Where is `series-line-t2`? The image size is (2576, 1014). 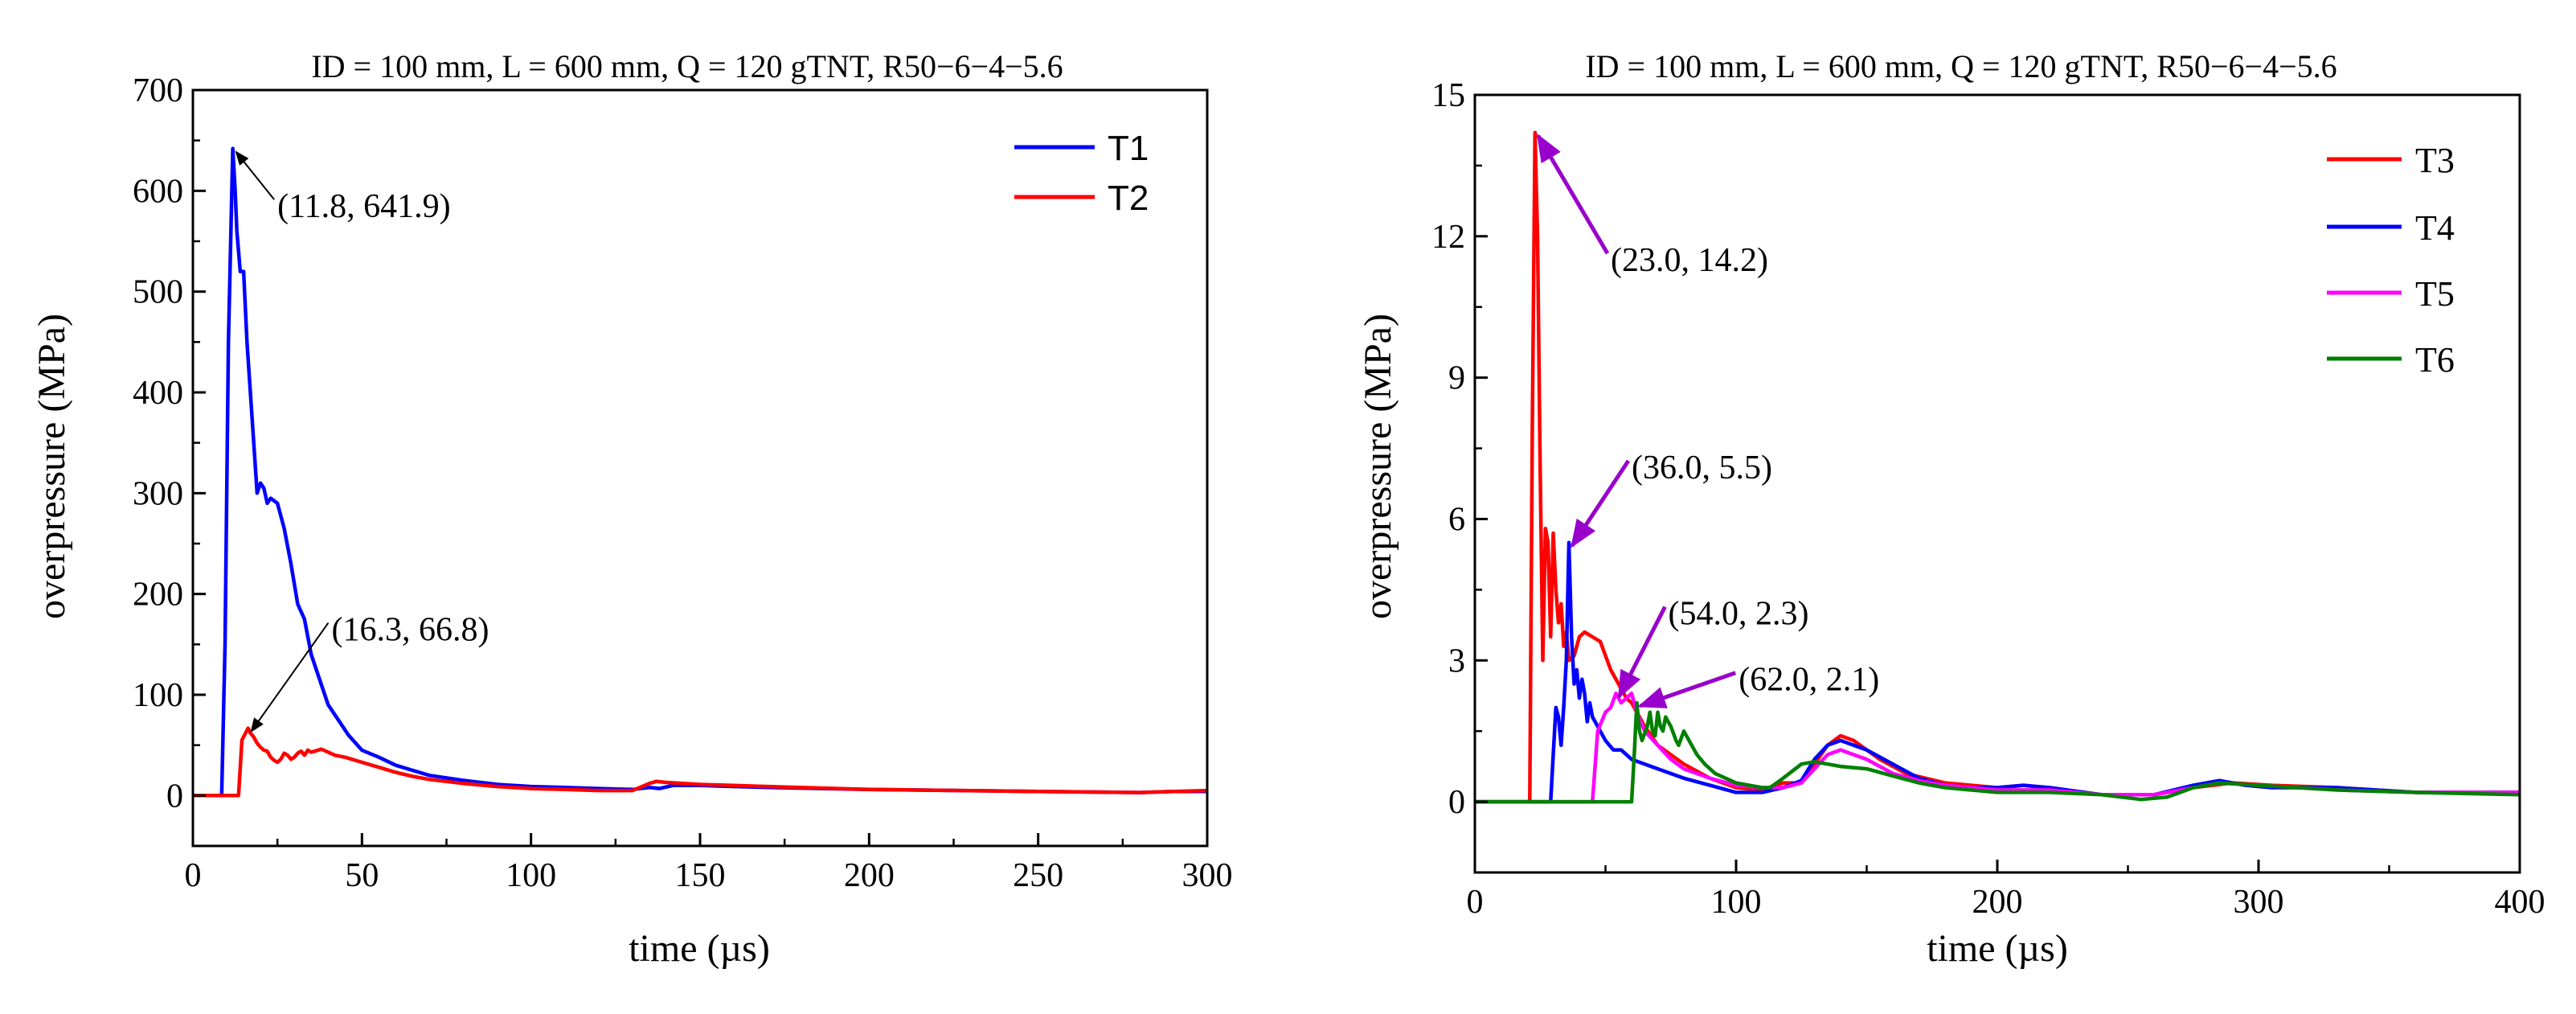 series-line-t2 is located at coordinates (700, 762).